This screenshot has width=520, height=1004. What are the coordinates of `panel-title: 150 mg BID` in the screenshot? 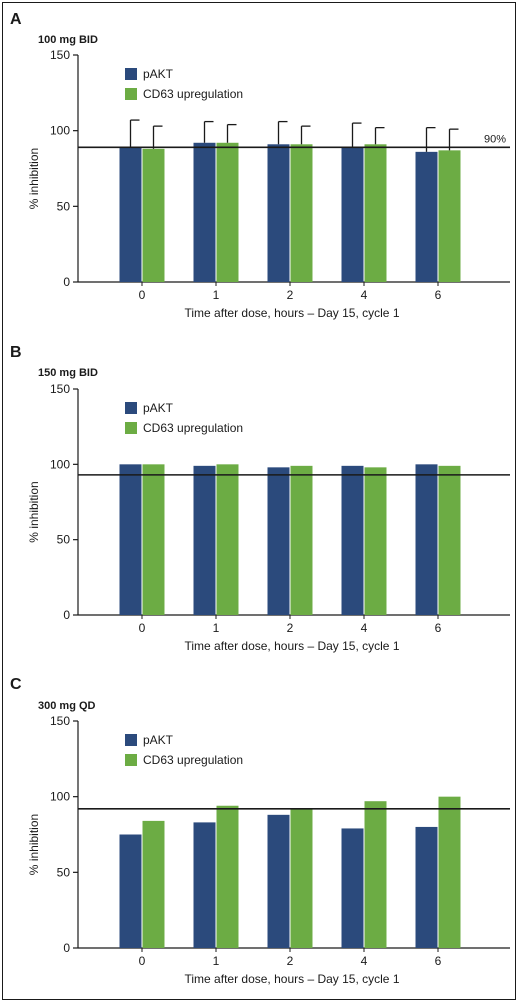 It's located at (68, 373).